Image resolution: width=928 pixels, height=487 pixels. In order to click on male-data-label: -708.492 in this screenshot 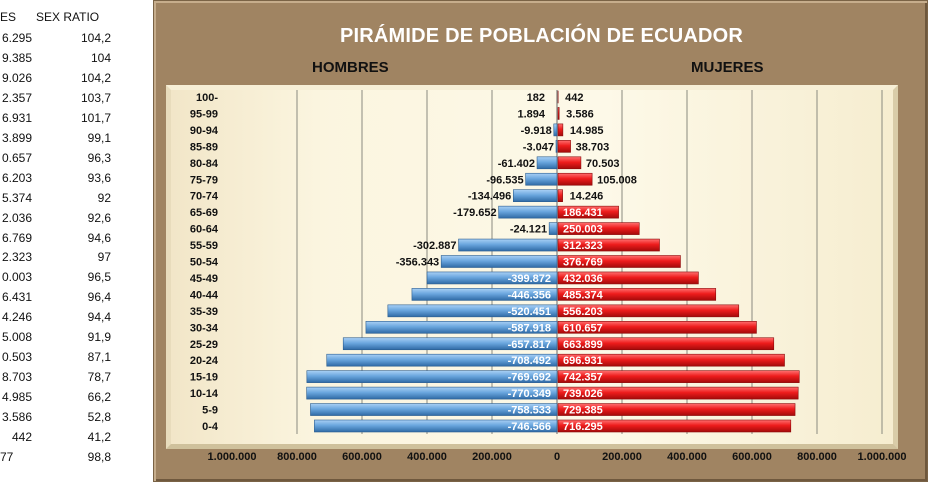, I will do `click(529, 361)`.